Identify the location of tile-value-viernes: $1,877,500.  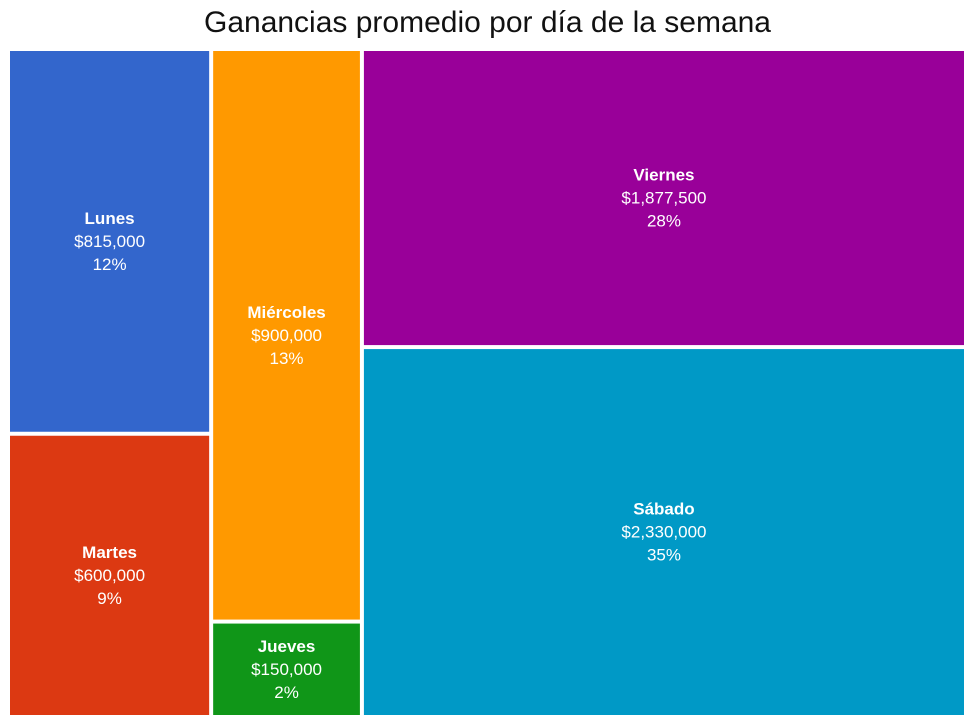
(663, 198).